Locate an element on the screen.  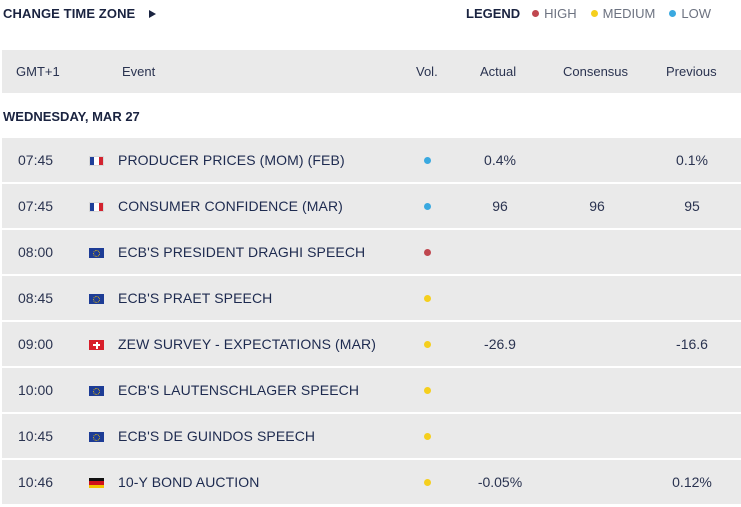
event-name: ECB'S PRAET SPEECH is located at coordinates (195, 298).